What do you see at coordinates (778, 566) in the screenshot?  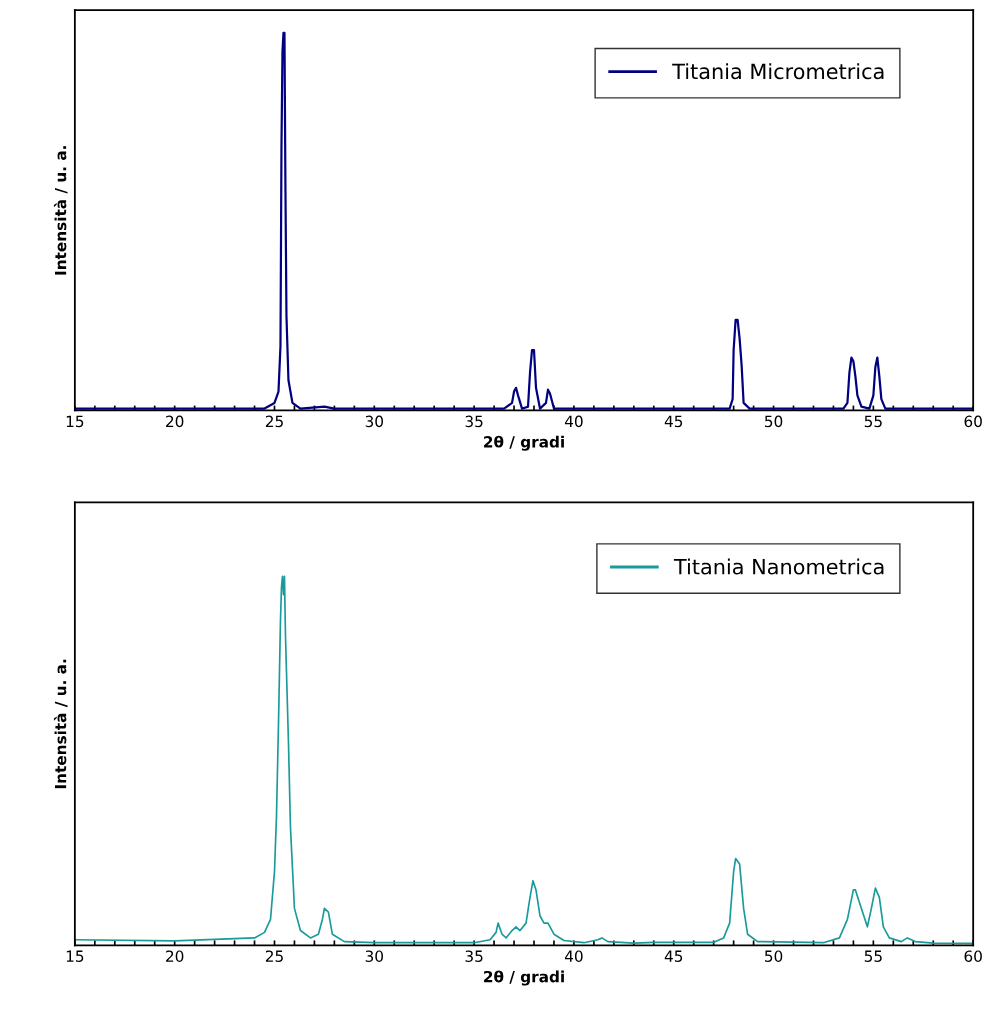 I see `legend-label: Titania Nanometrica` at bounding box center [778, 566].